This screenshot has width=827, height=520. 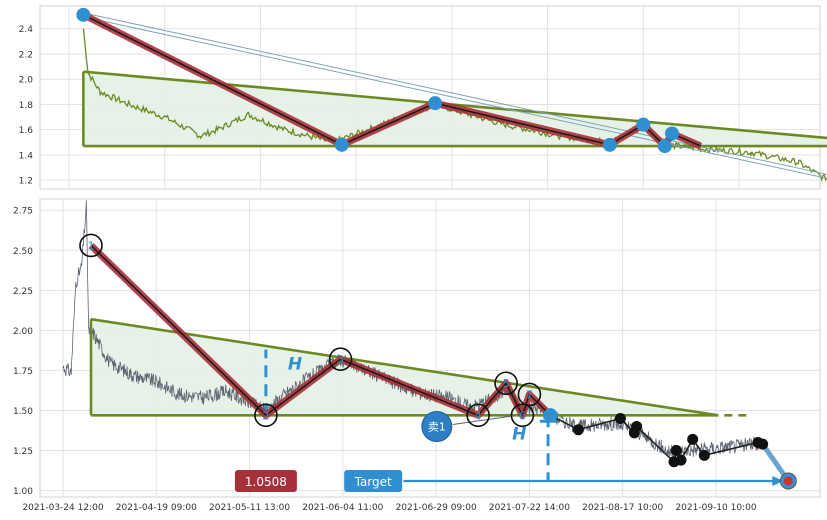 What do you see at coordinates (404, 367) in the screenshot?
I see `detail-triangle-upper-line` at bounding box center [404, 367].